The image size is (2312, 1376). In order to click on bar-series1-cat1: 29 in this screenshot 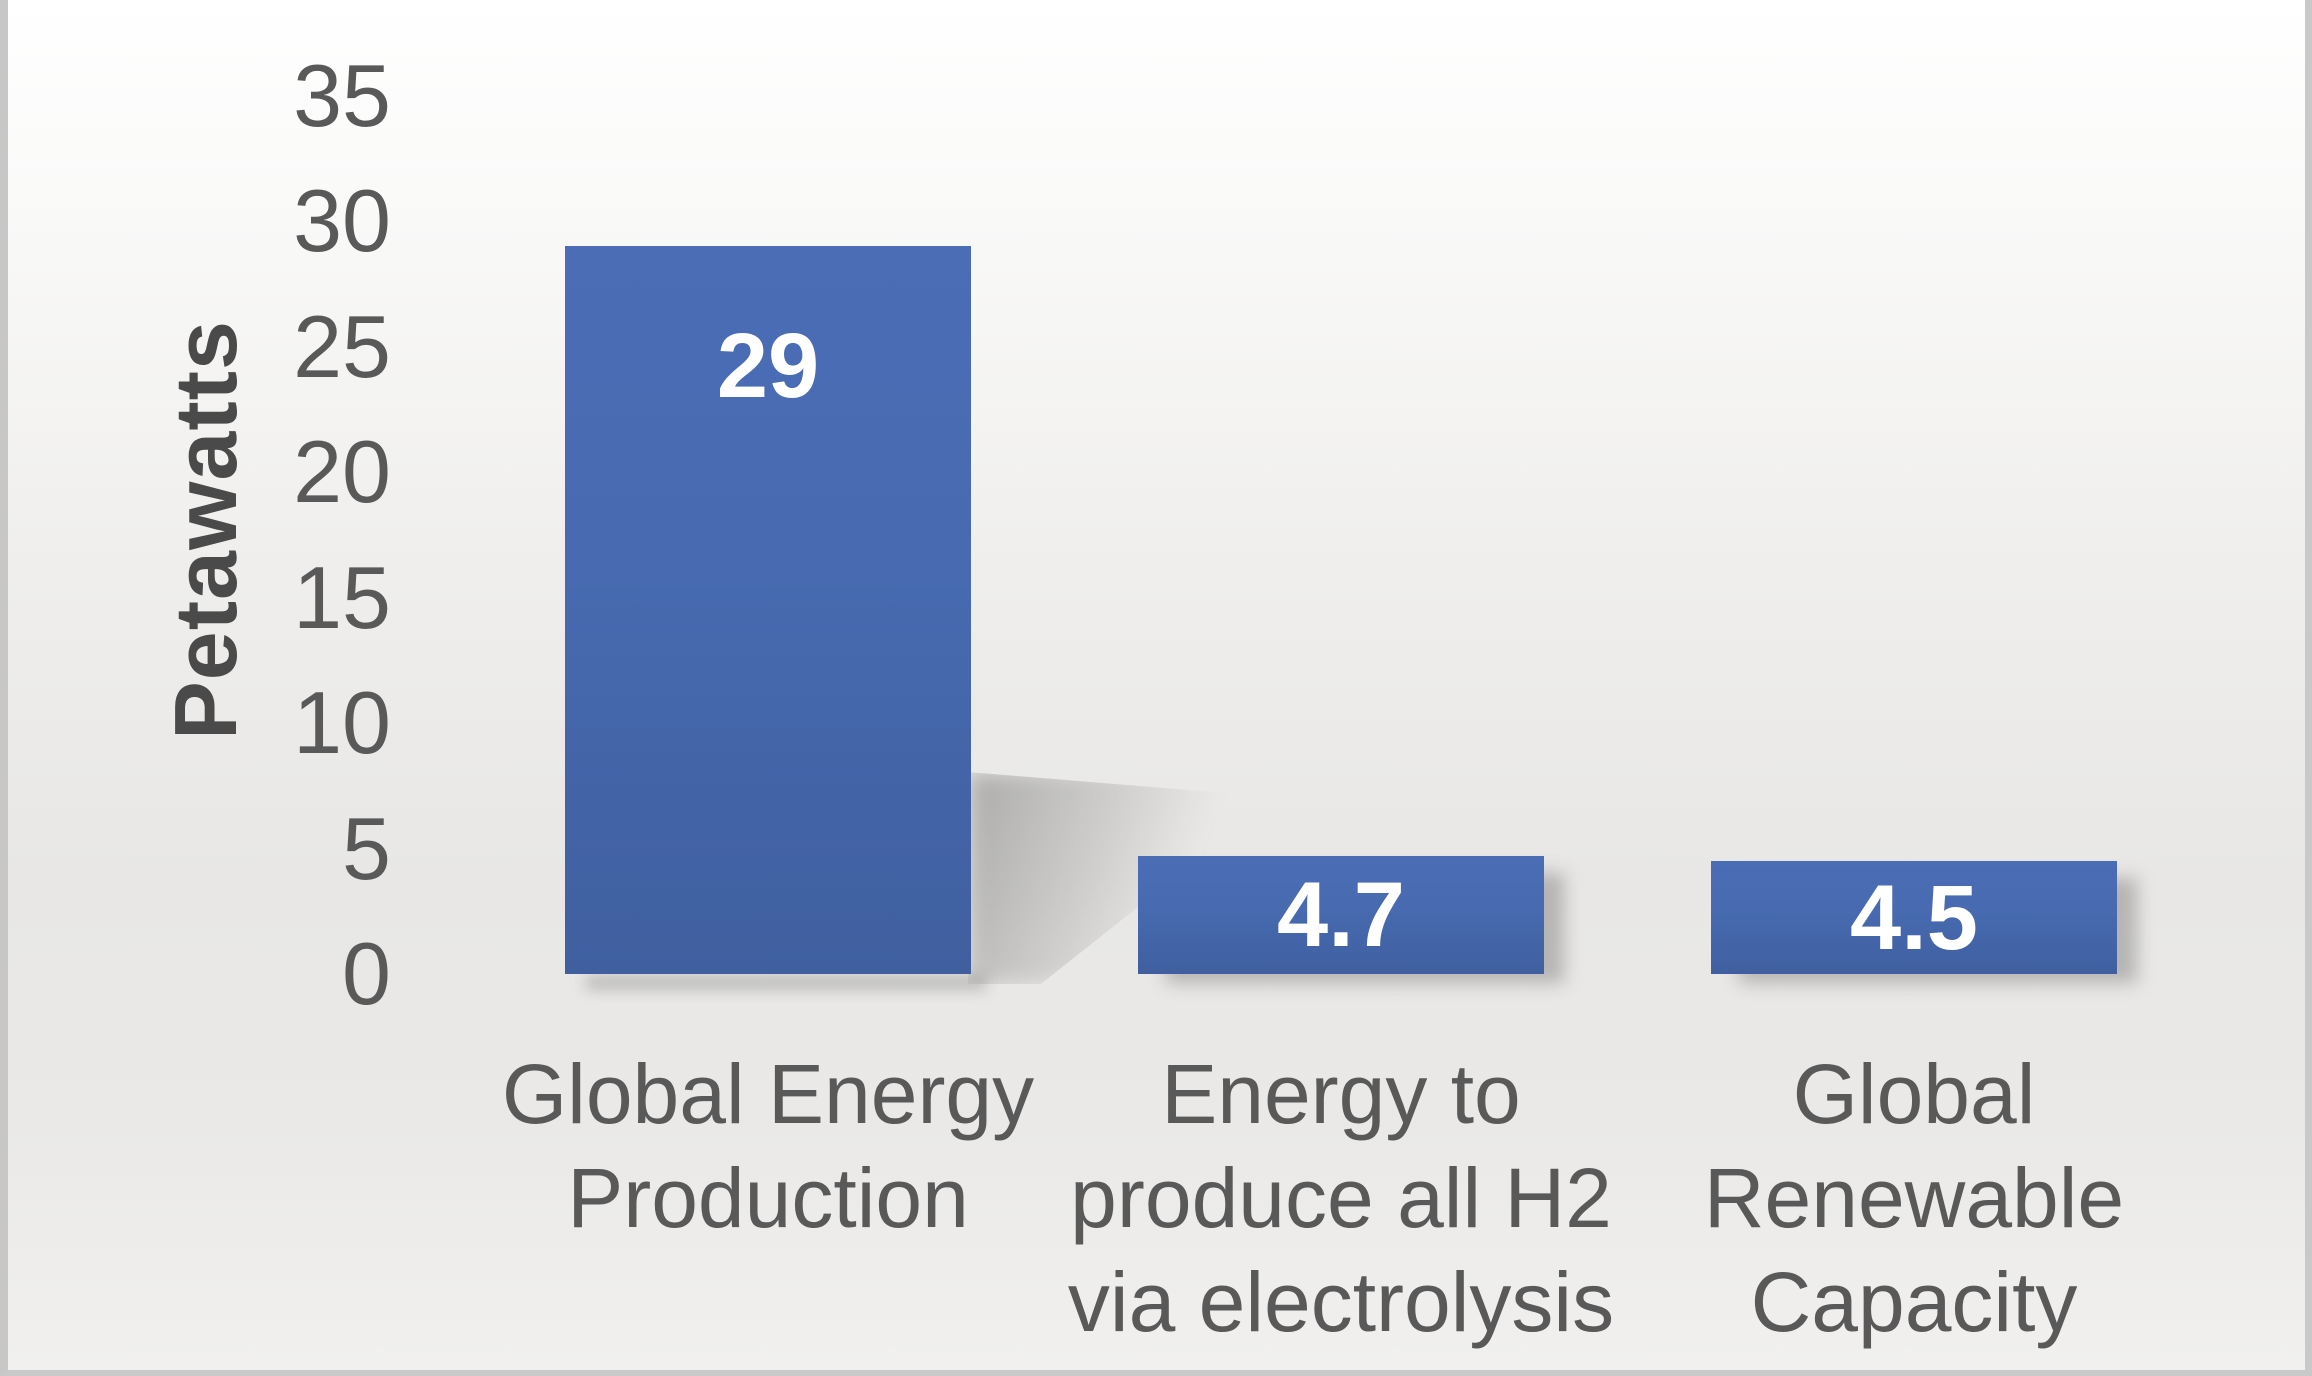, I will do `click(768, 610)`.